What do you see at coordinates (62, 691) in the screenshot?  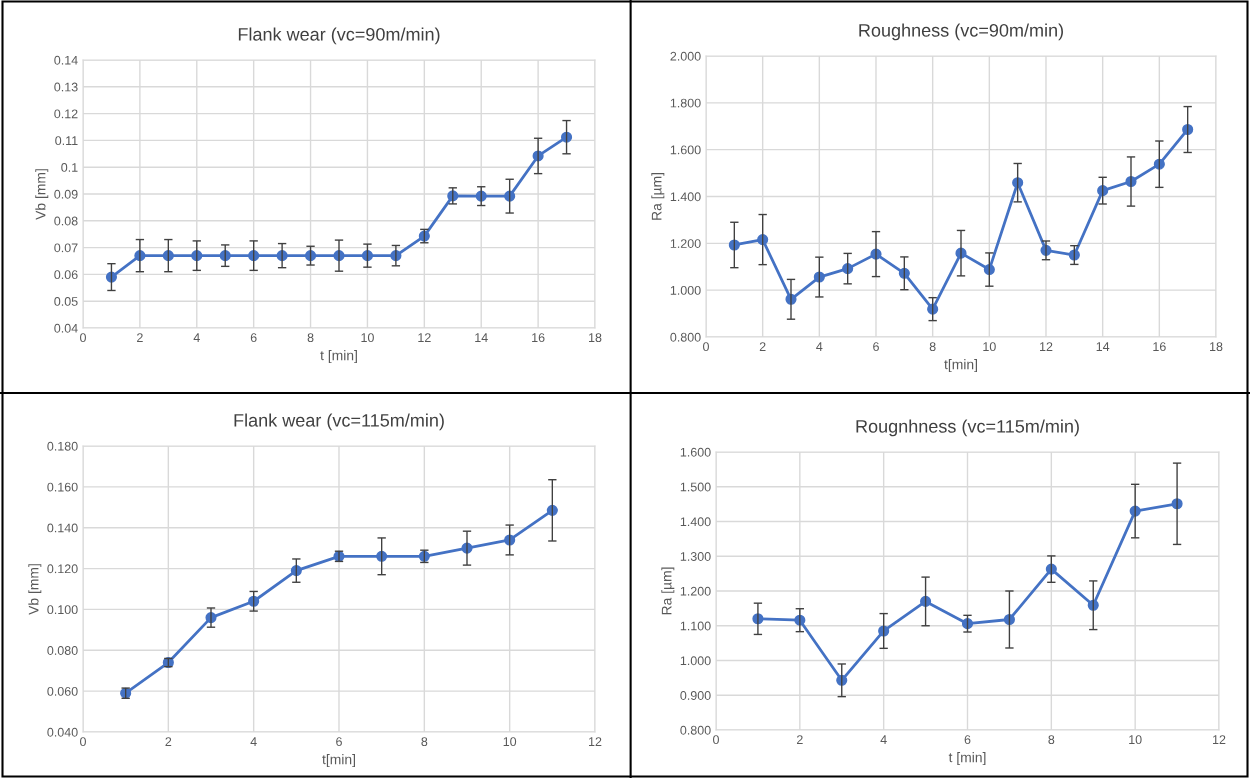 I see `y-tick-label: 0.060` at bounding box center [62, 691].